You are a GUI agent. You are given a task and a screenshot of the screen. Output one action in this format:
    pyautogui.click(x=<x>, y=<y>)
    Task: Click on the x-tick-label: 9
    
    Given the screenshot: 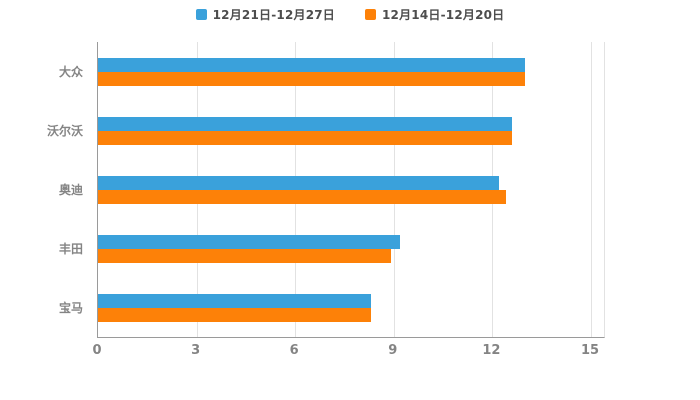 What is the action you would take?
    pyautogui.click(x=393, y=350)
    